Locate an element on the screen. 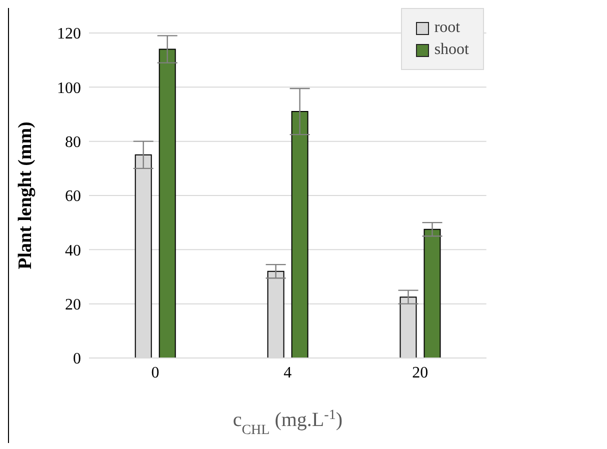  x-tick-label: 0 is located at coordinates (155, 373).